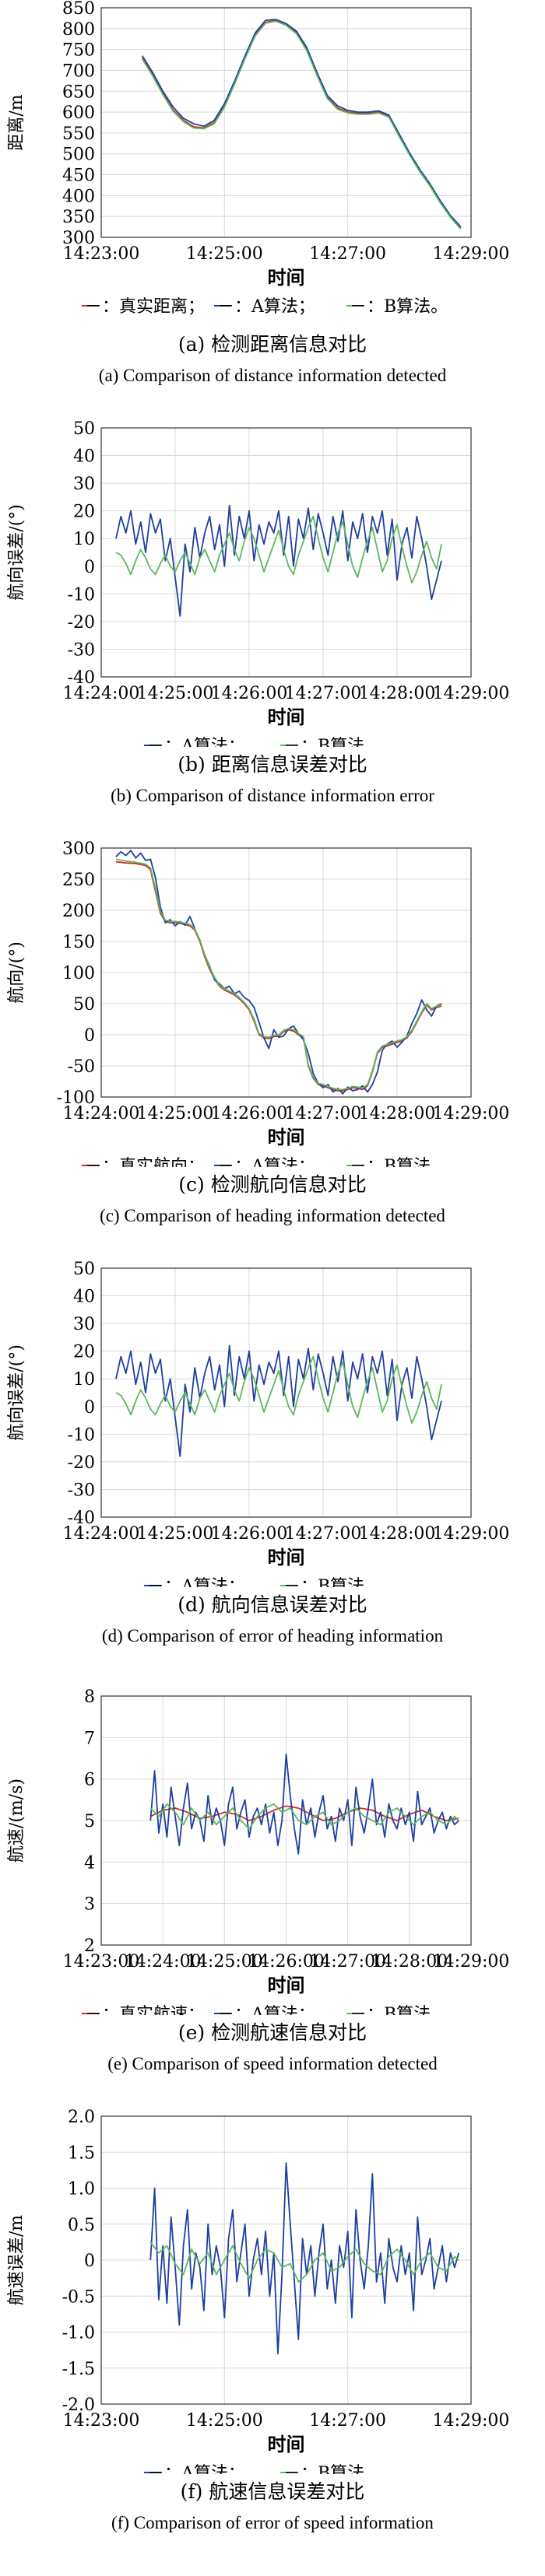 The height and width of the screenshot is (2576, 545). Describe the element at coordinates (145, 307) in the screenshot. I see `legend-label: －：真实距离；` at that location.